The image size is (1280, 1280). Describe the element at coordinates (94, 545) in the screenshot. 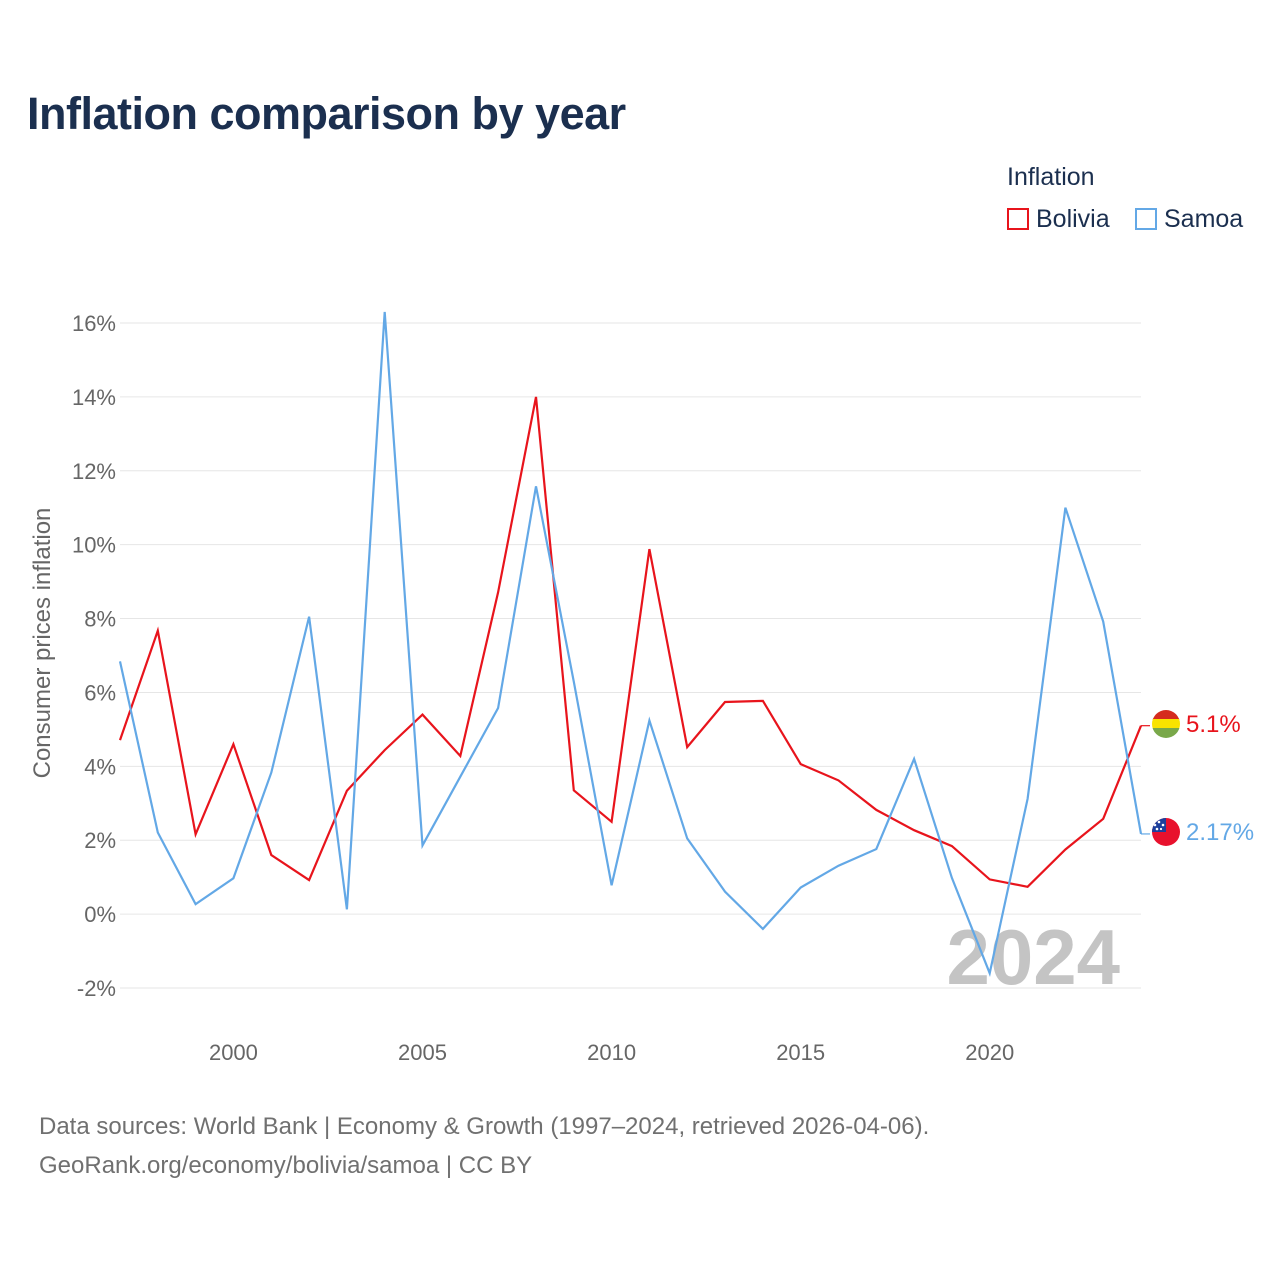

I see `y-tick-label: 10%` at that location.